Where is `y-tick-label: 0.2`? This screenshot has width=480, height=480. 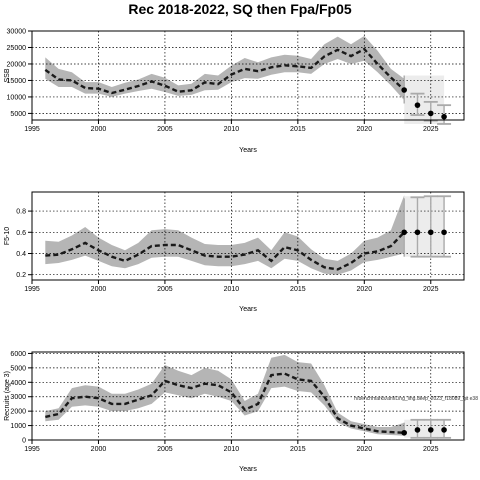
y-tick-label: 0.2 is located at coordinates (21, 275).